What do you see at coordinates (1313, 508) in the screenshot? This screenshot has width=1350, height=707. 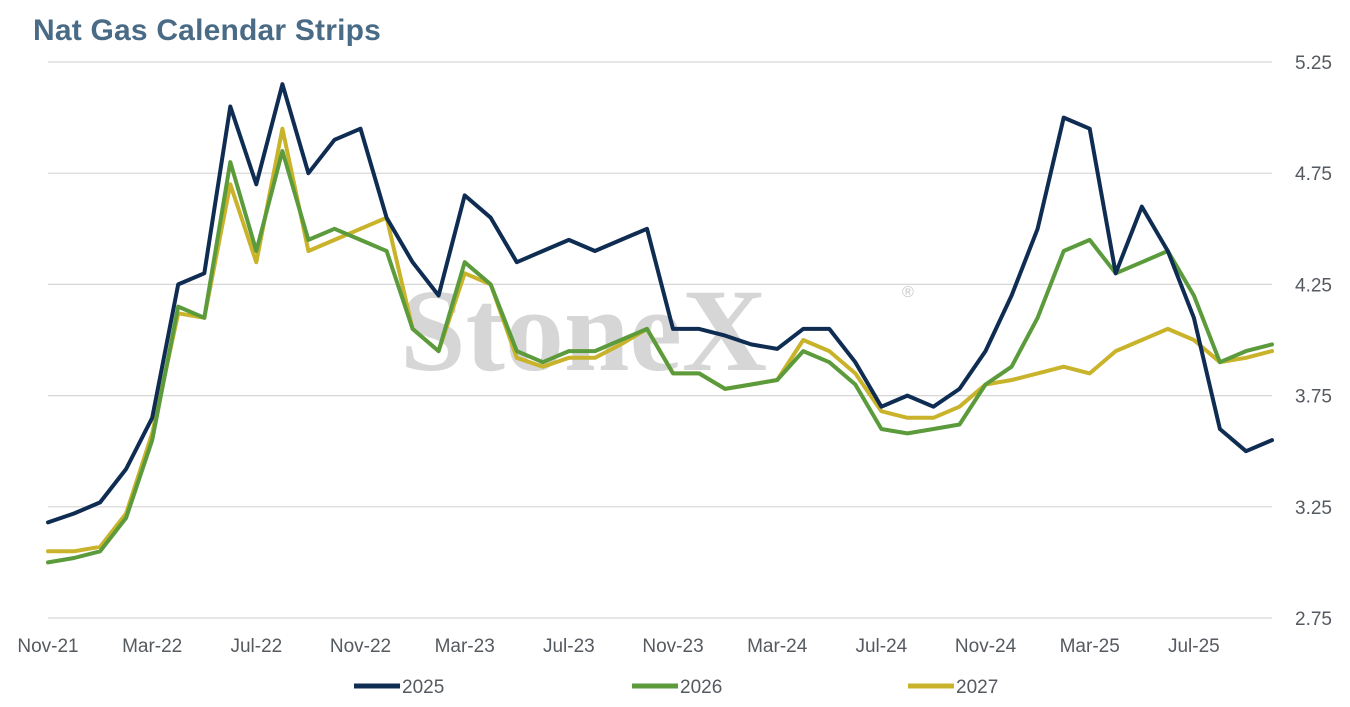 I see `y-tick-label: 3.25` at bounding box center [1313, 508].